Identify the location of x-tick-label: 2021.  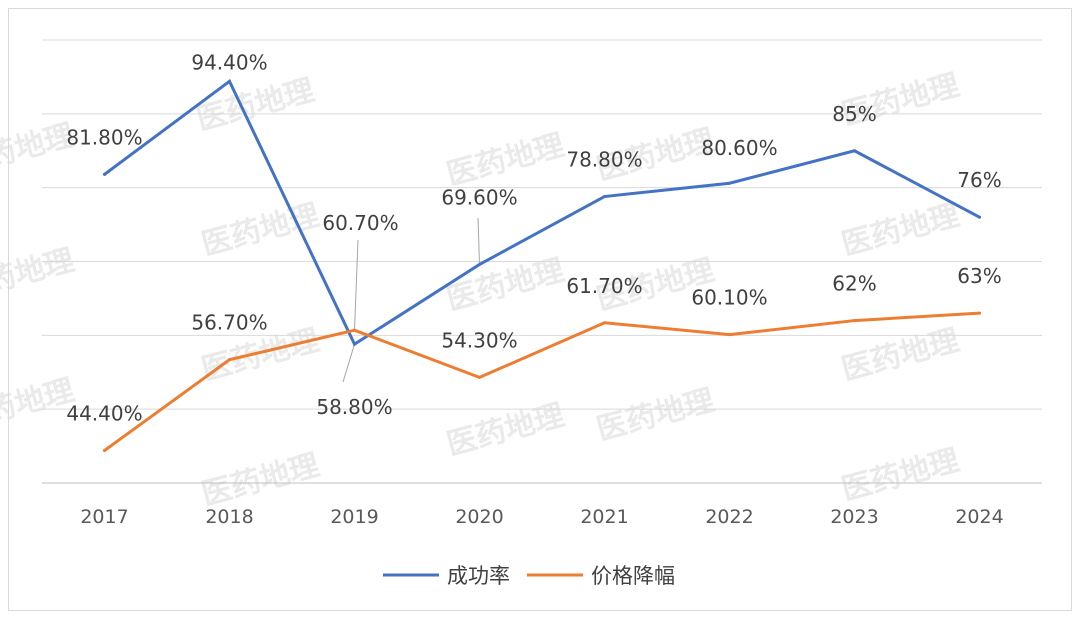
(604, 517).